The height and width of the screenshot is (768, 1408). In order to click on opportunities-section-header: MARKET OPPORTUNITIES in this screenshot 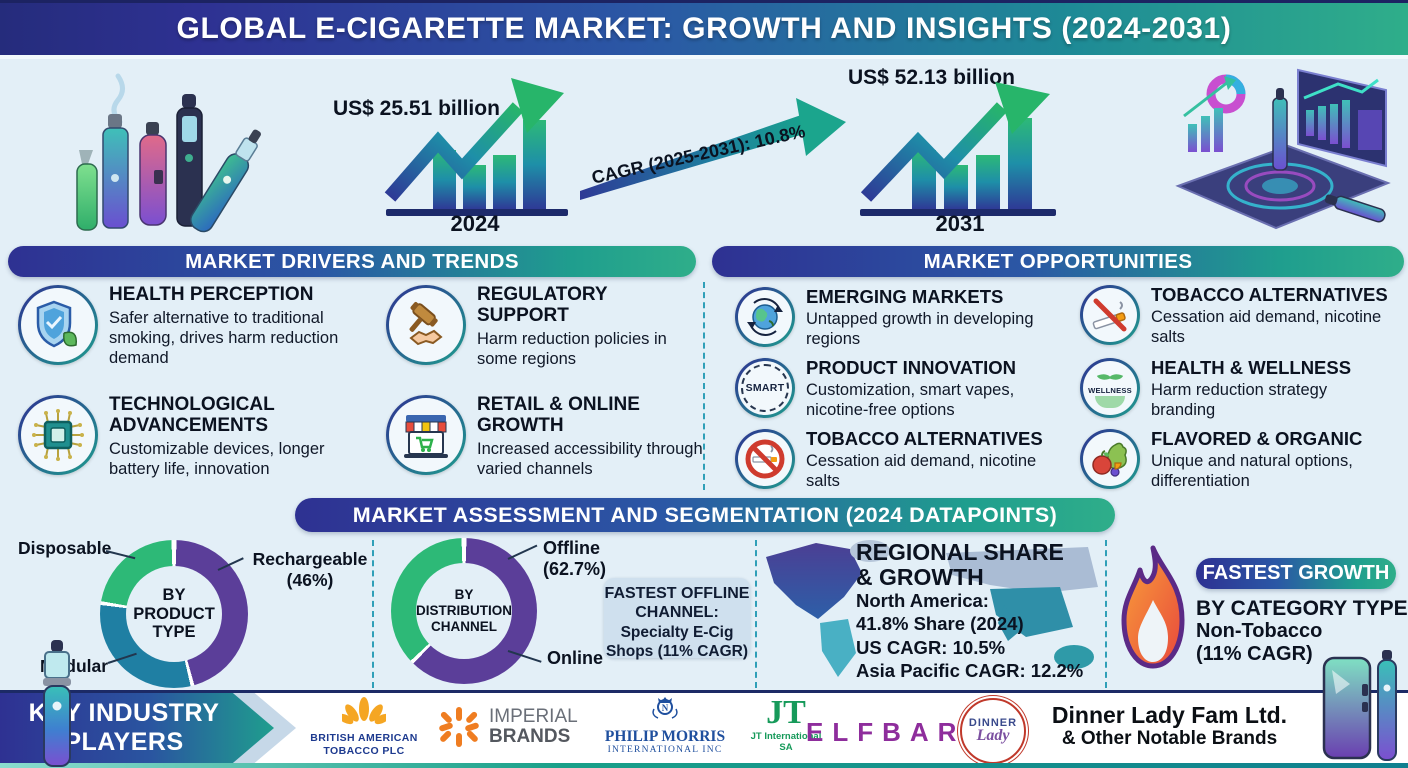, I will do `click(1058, 261)`.